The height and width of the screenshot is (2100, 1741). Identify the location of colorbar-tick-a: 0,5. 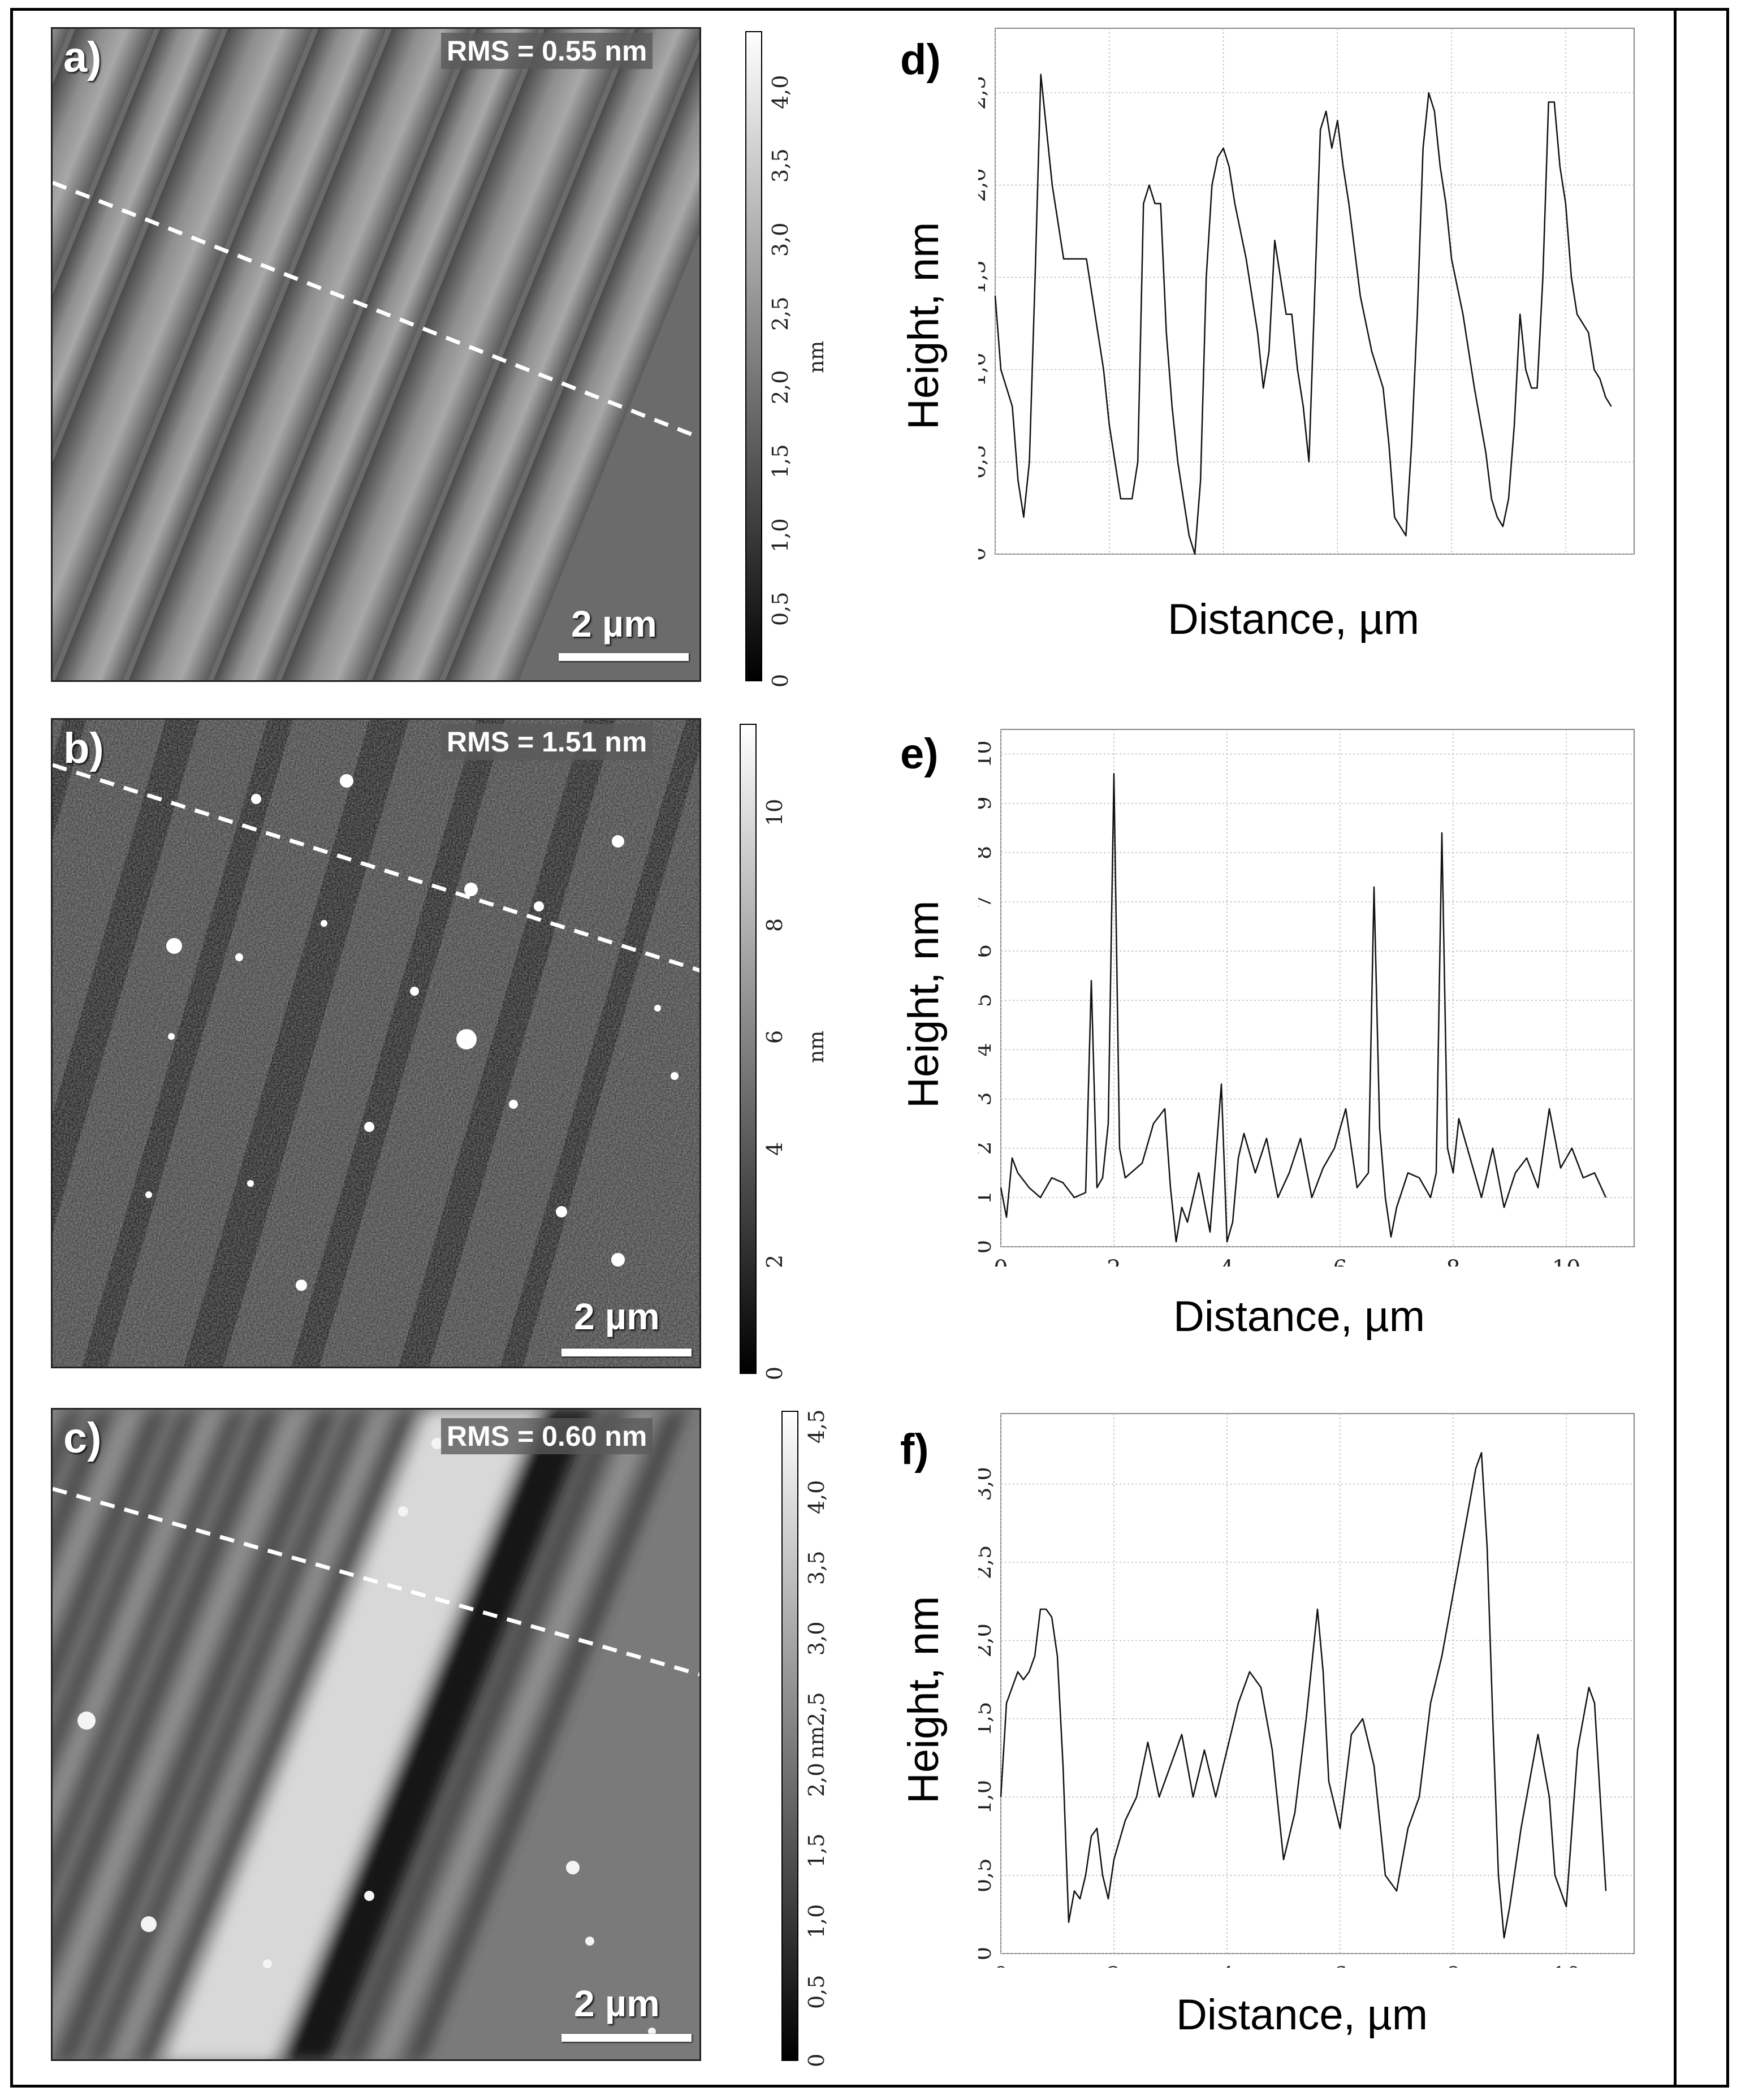
(780, 608).